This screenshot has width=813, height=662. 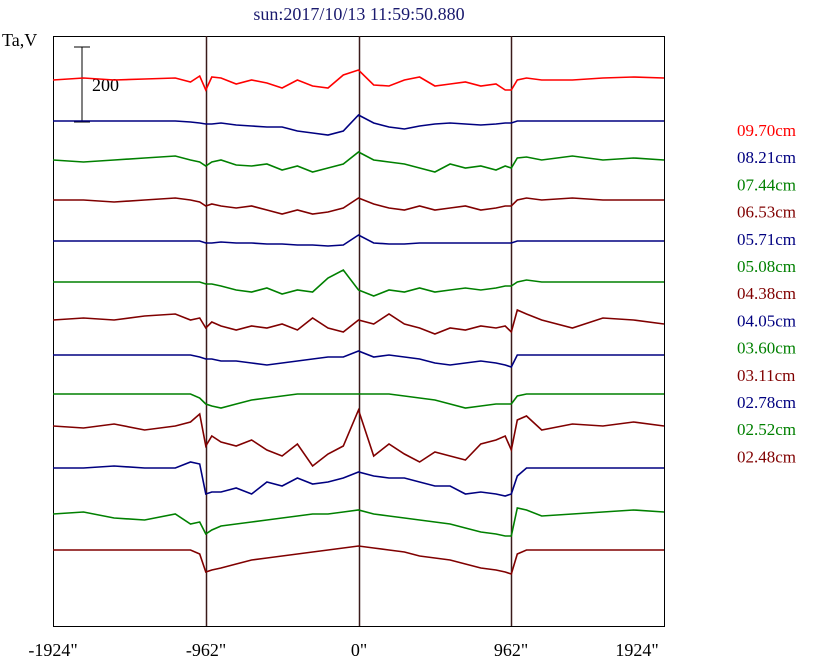 What do you see at coordinates (358, 479) in the screenshot?
I see `series-line-02.78cm` at bounding box center [358, 479].